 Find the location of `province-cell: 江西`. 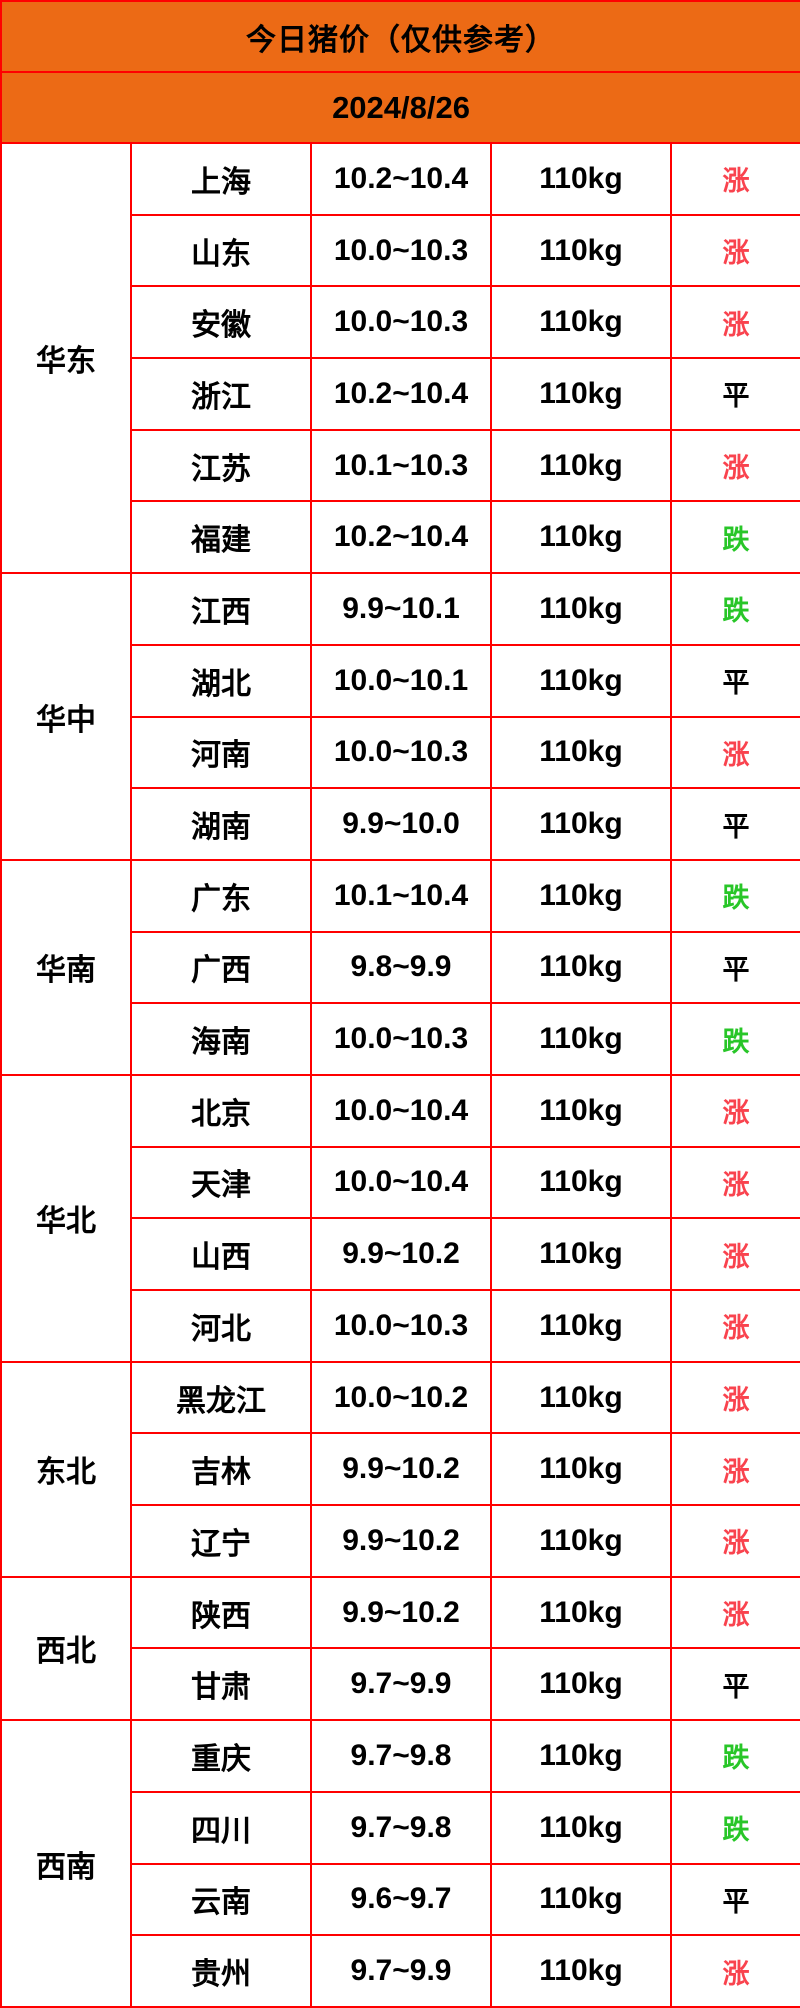

province-cell: 江西 is located at coordinates (221, 609).